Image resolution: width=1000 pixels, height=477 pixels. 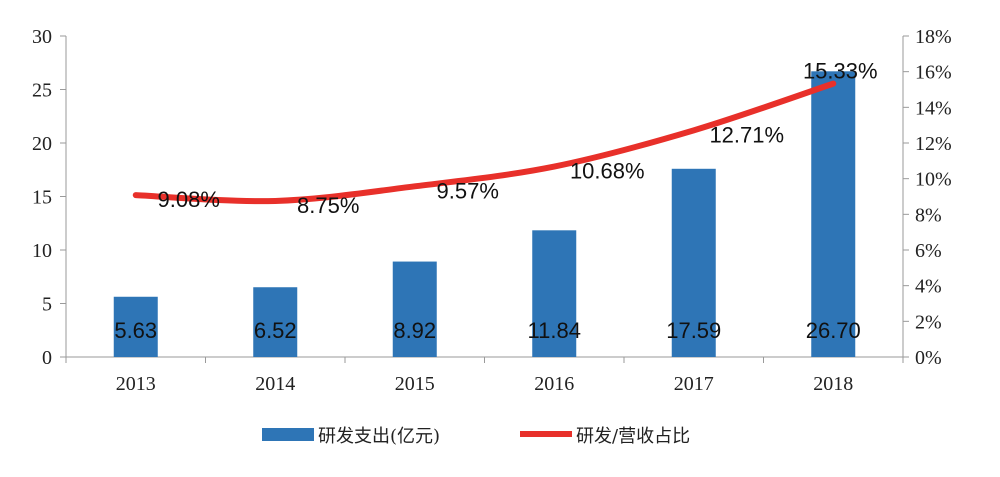 I want to click on right-tick-label: 18%, so click(x=933, y=37).